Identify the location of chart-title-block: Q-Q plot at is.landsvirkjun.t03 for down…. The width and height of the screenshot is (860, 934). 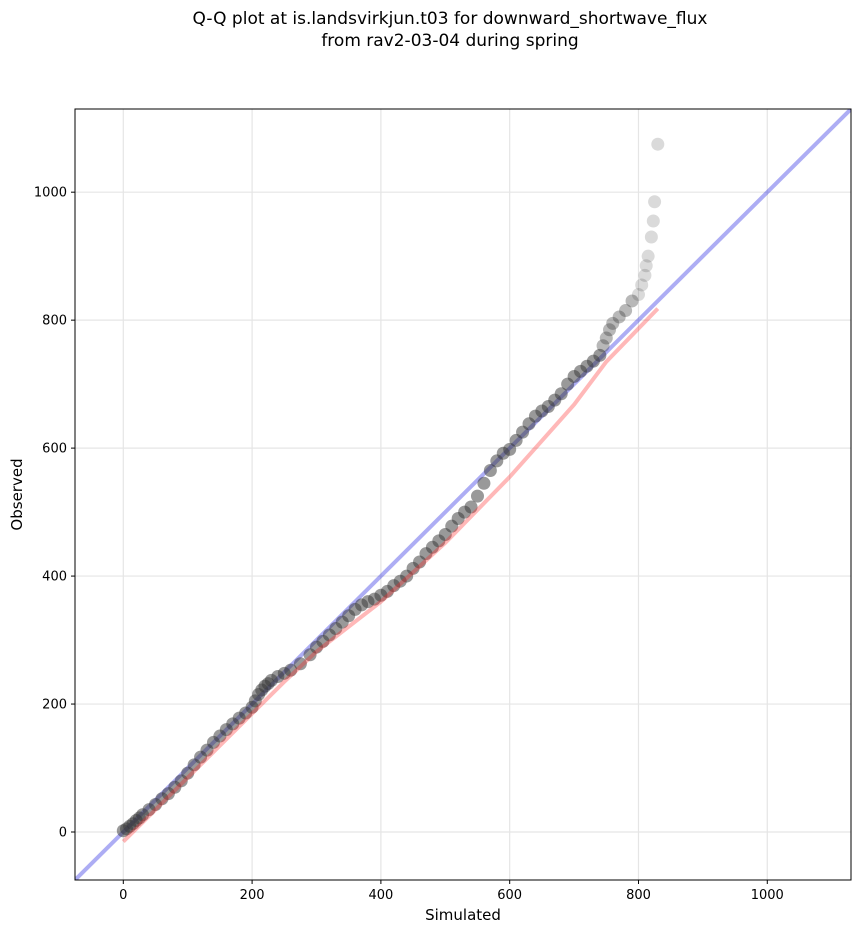
(430, 30).